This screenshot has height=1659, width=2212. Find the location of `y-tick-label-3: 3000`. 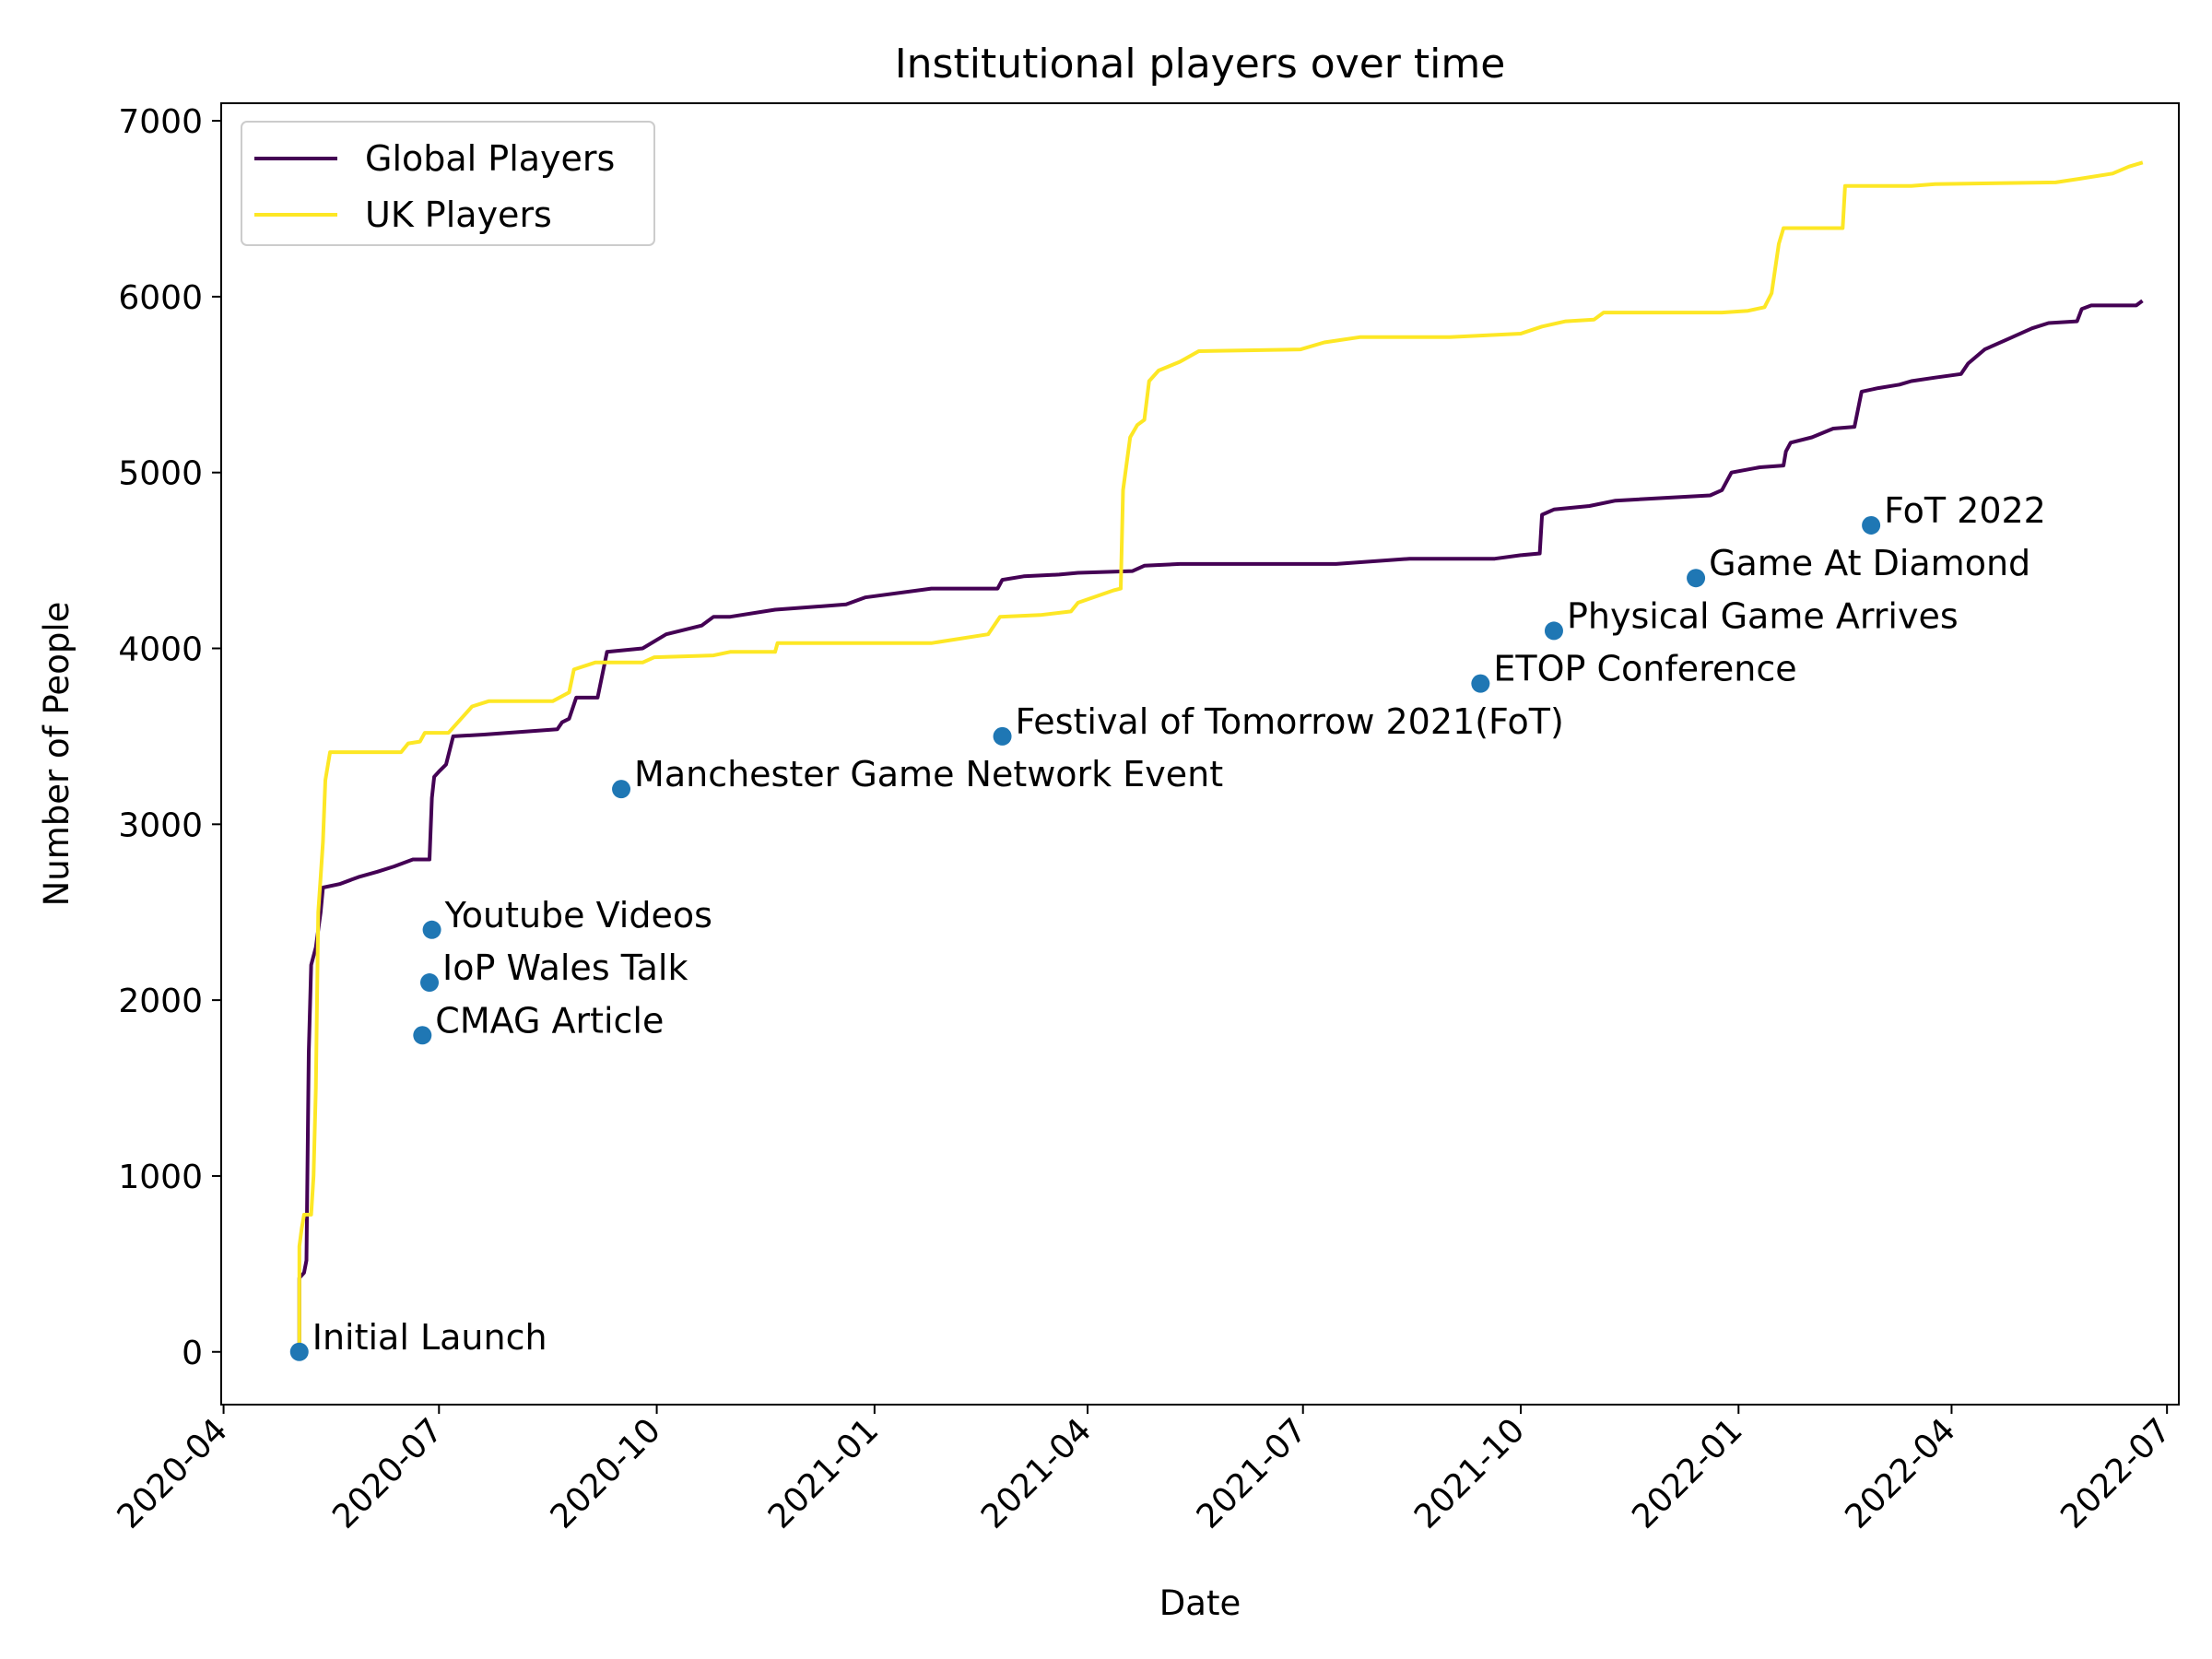

y-tick-label-3: 3000 is located at coordinates (160, 825).